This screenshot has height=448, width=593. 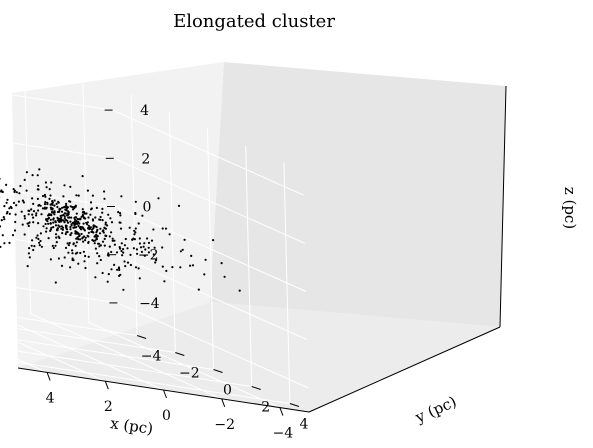 What do you see at coordinates (131, 426) in the screenshot?
I see `x-axis-label: x (pc)` at bounding box center [131, 426].